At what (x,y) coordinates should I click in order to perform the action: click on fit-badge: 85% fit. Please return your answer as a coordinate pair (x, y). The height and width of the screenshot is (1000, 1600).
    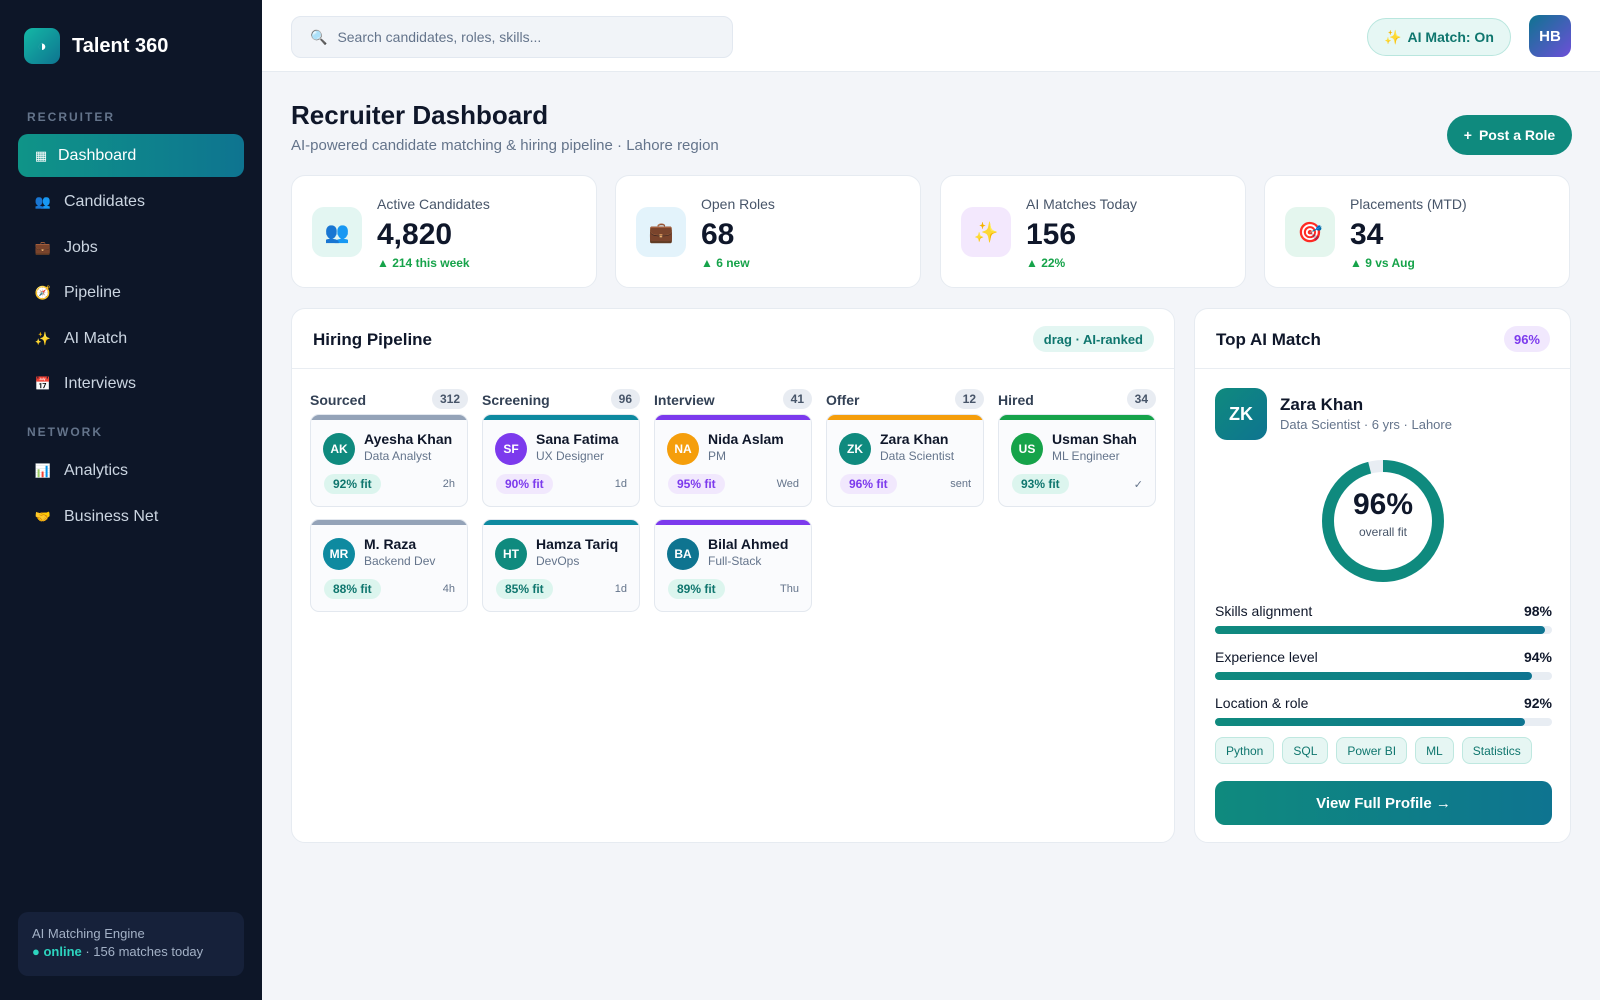
    Looking at the image, I should click on (524, 589).